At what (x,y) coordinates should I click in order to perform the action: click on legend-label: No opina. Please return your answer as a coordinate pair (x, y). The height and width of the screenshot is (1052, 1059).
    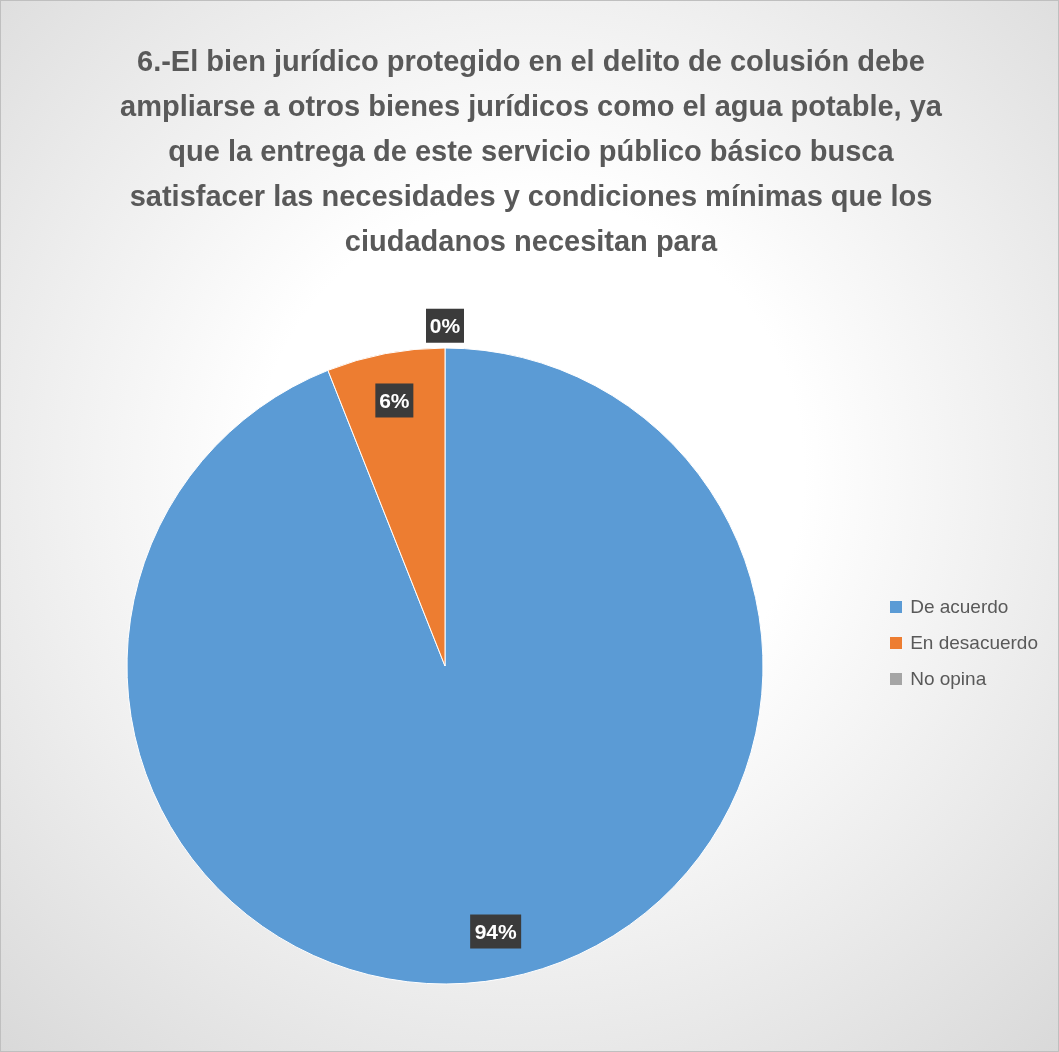
    Looking at the image, I should click on (948, 679).